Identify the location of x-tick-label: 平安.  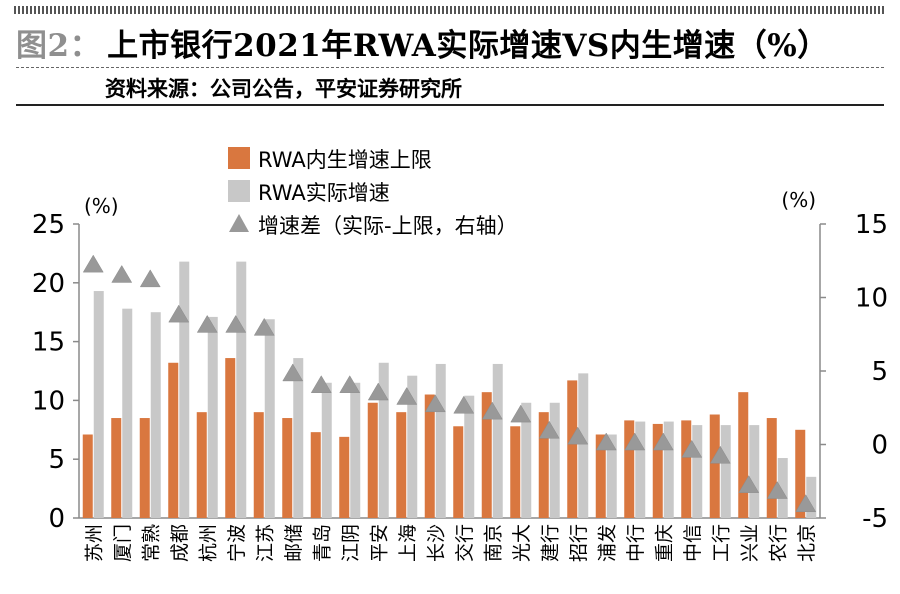
(379, 543).